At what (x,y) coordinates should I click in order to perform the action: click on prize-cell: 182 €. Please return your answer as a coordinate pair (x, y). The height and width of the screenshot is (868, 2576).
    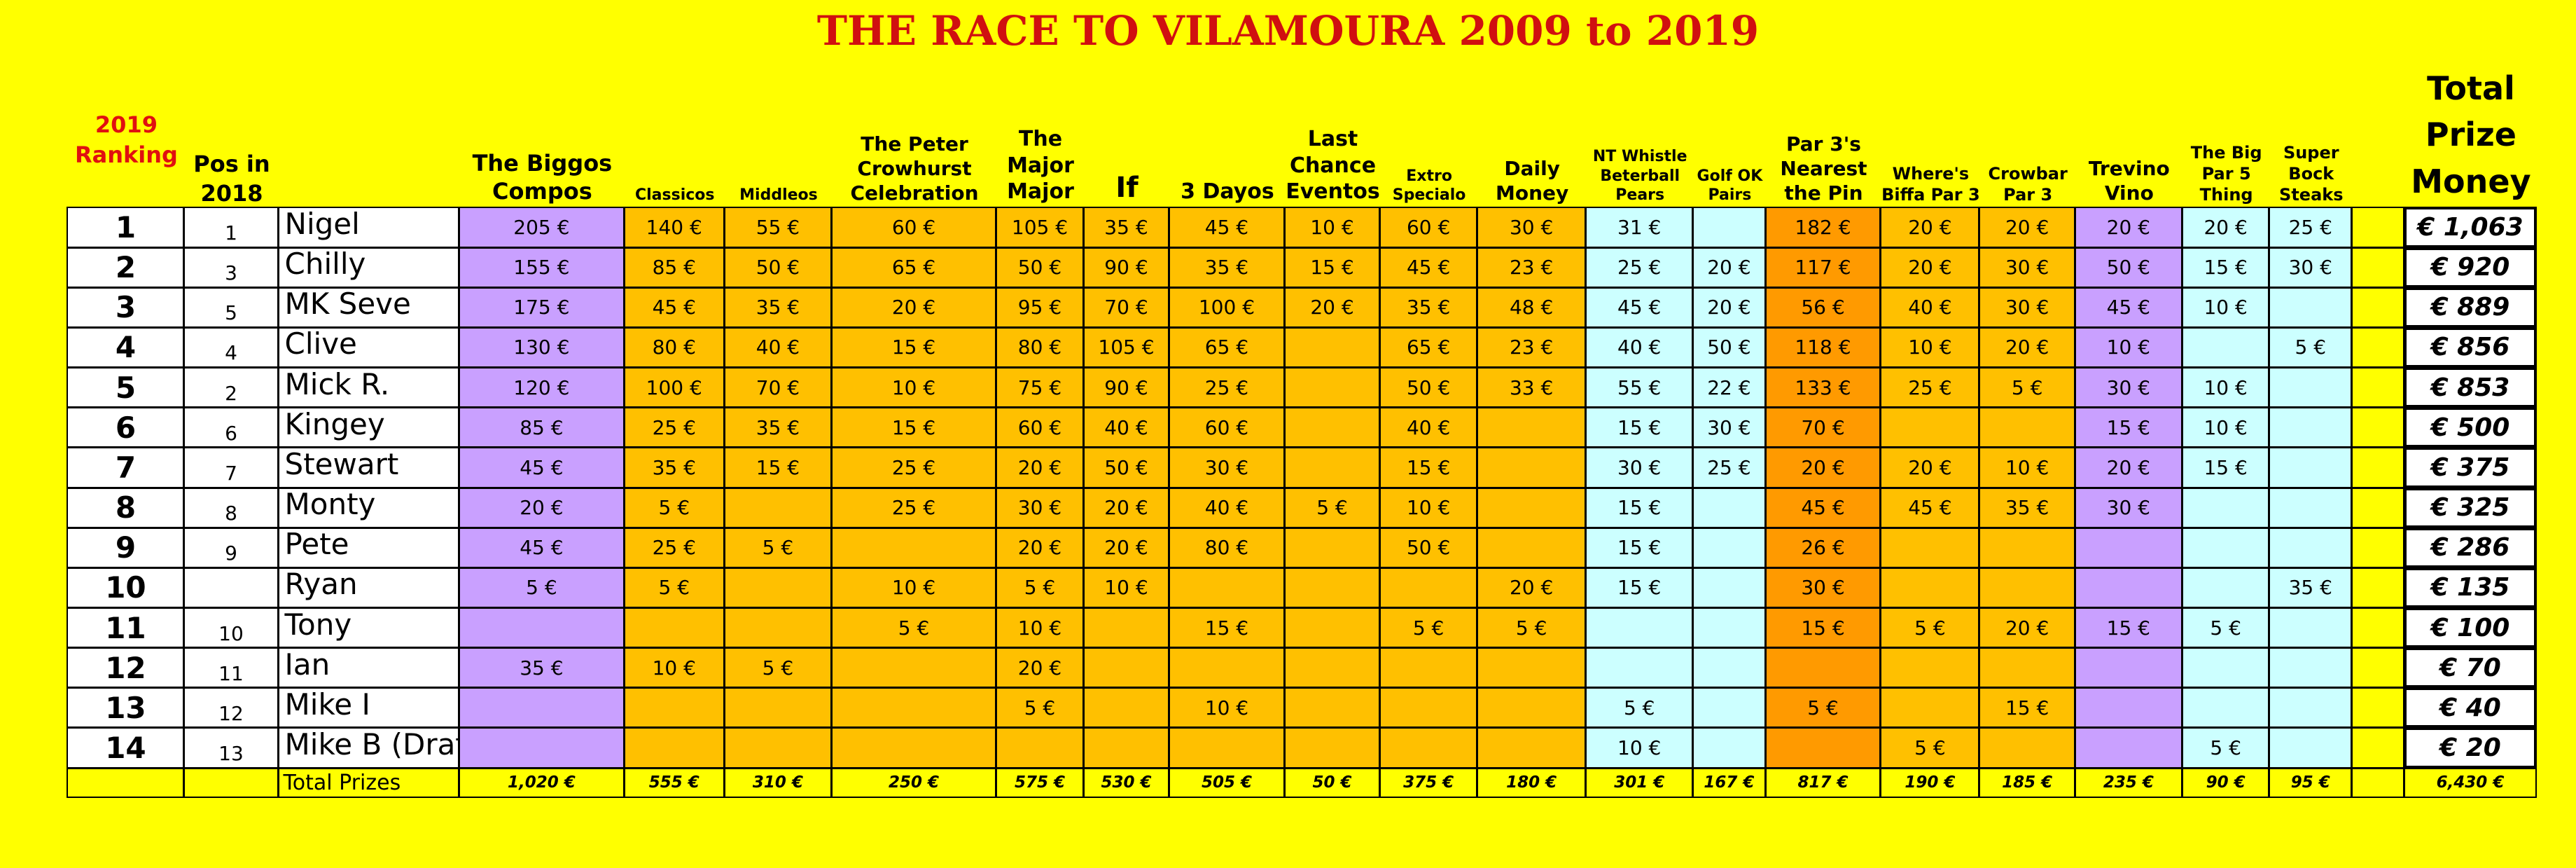
    Looking at the image, I should click on (1822, 227).